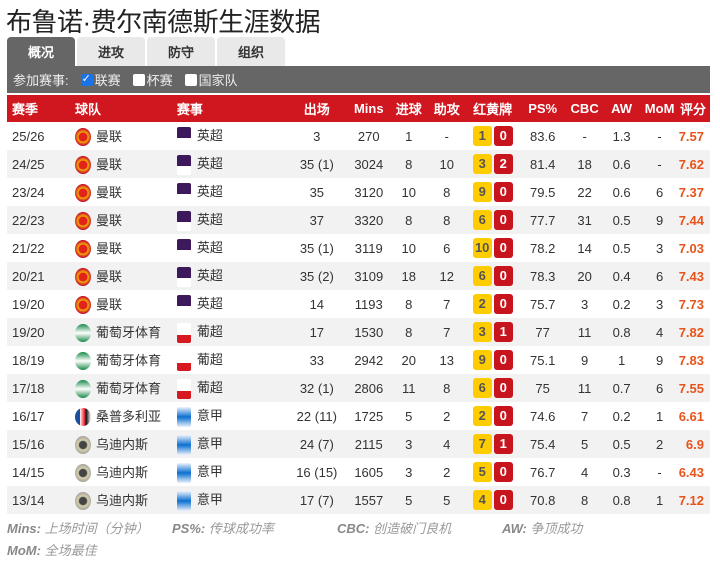 The image size is (720, 572). I want to click on tab-organization: 组织, so click(251, 51).